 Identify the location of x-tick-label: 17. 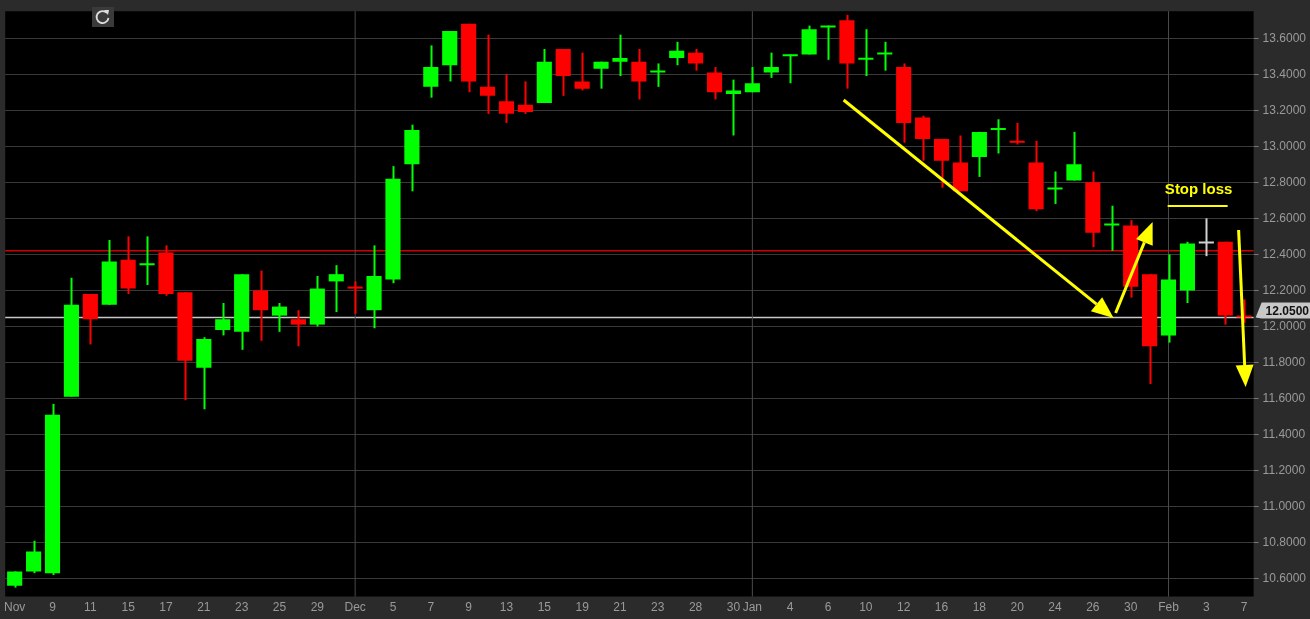
(166, 607).